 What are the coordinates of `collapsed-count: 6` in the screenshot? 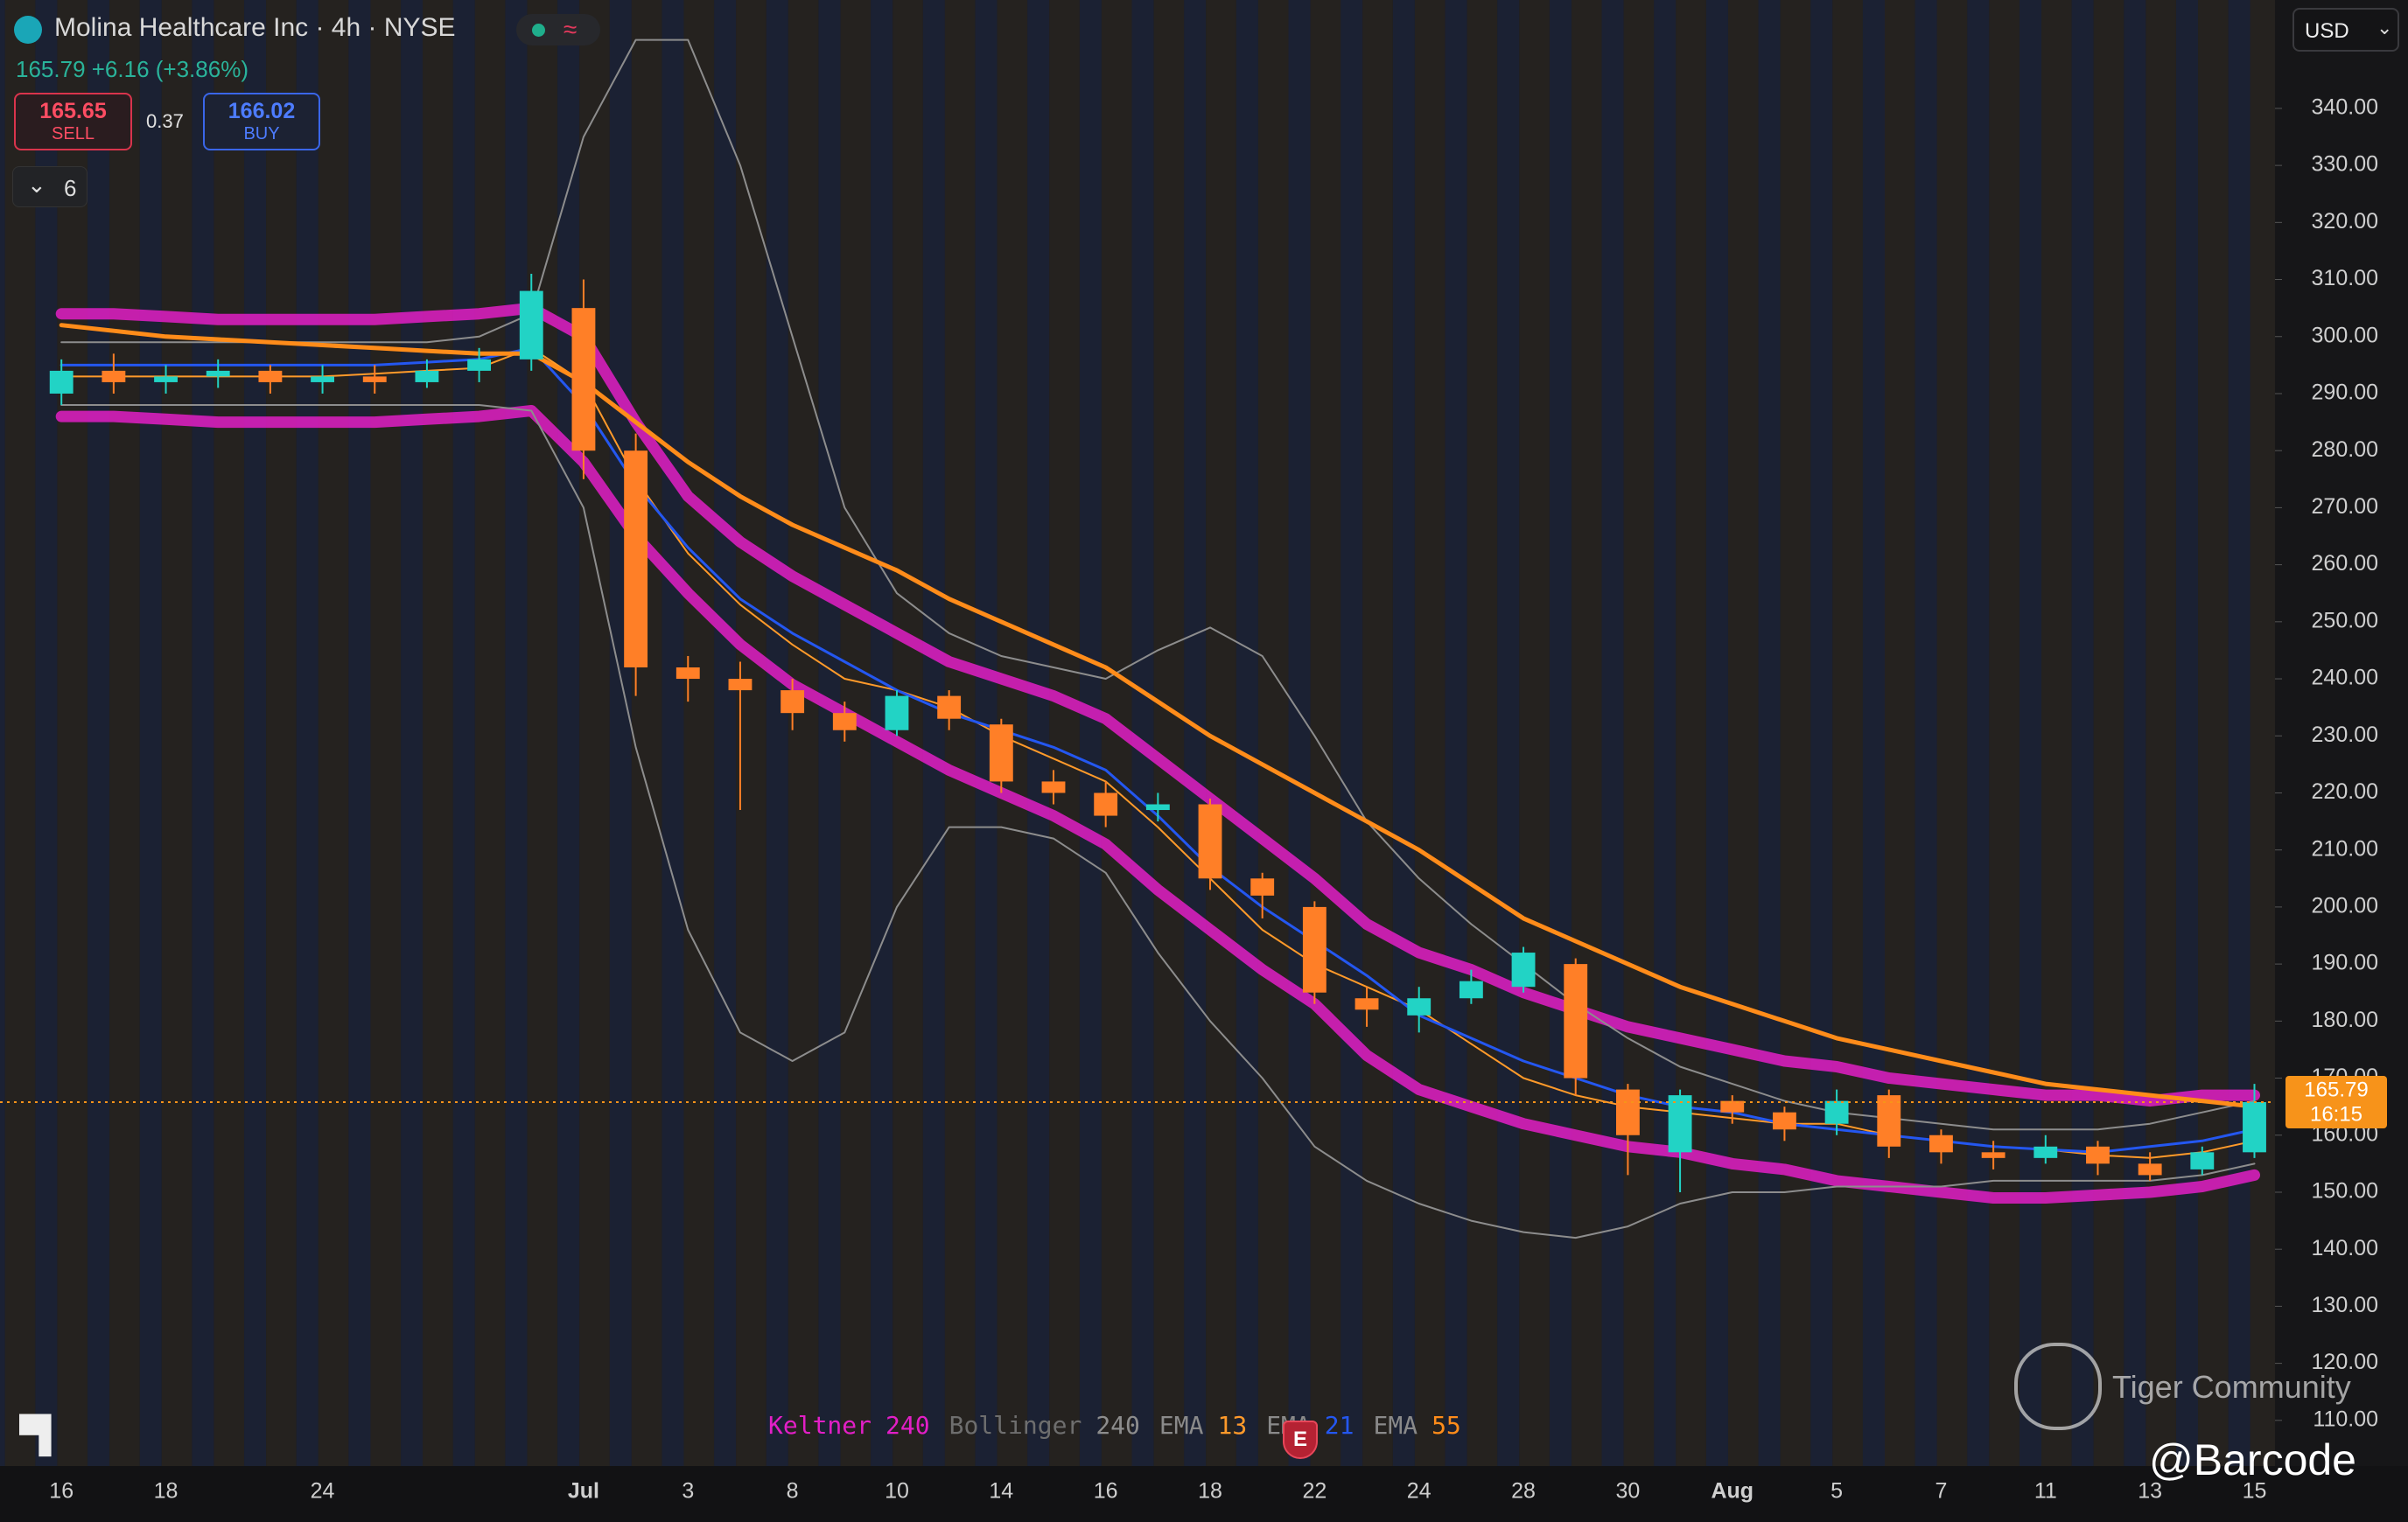 It's located at (70, 188).